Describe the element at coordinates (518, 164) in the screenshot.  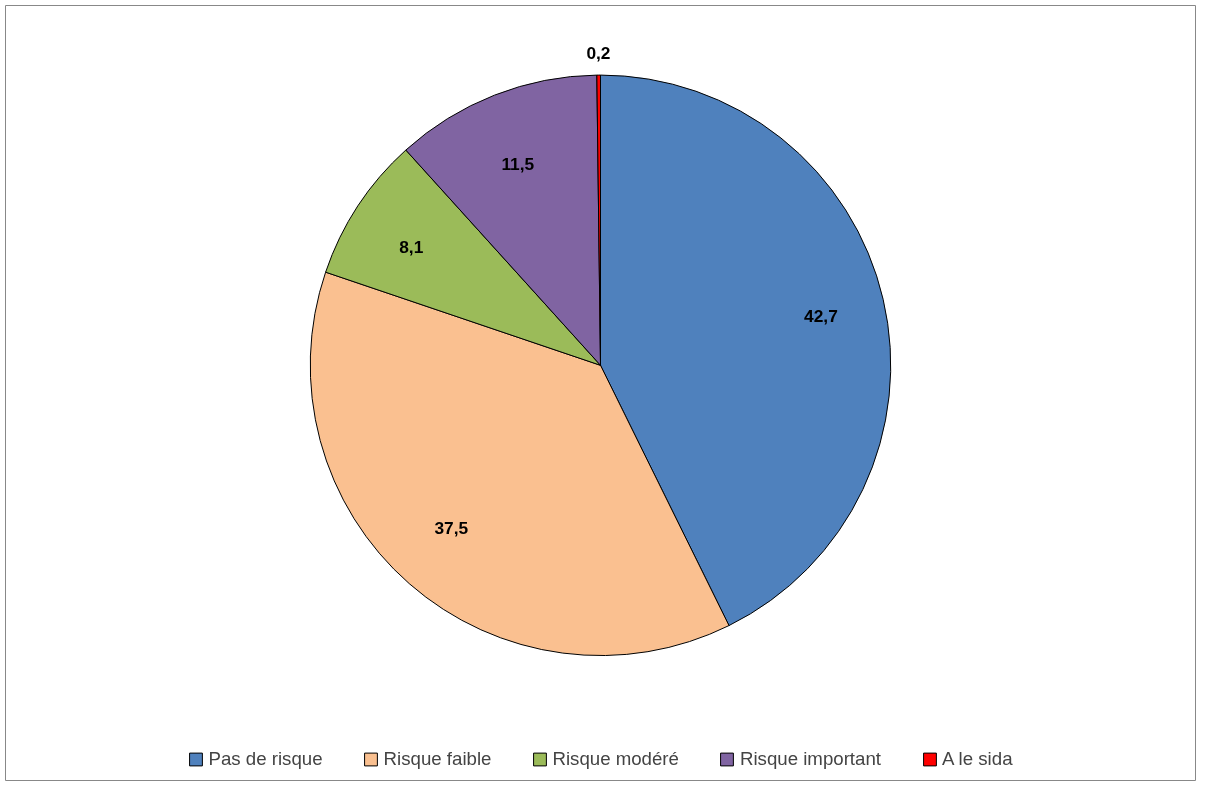
I see `data-label: 11,5` at that location.